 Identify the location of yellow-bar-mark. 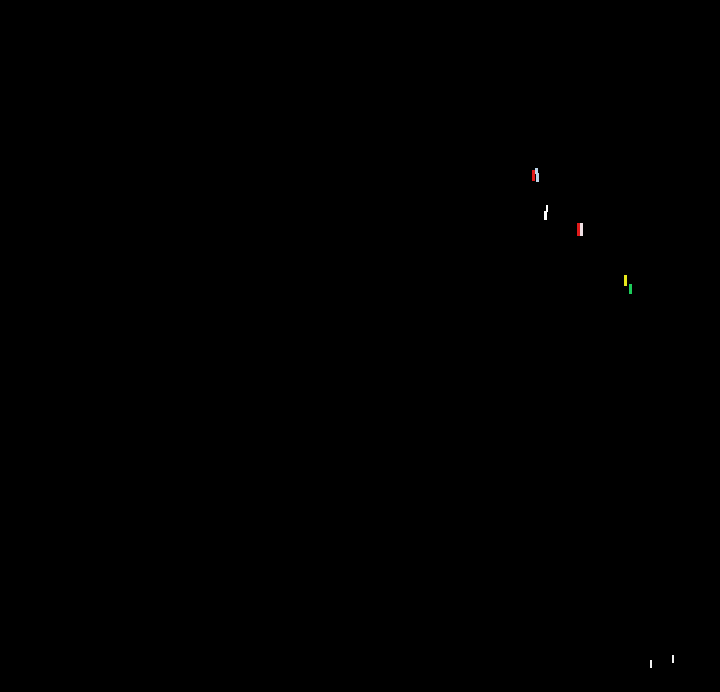
(626, 280).